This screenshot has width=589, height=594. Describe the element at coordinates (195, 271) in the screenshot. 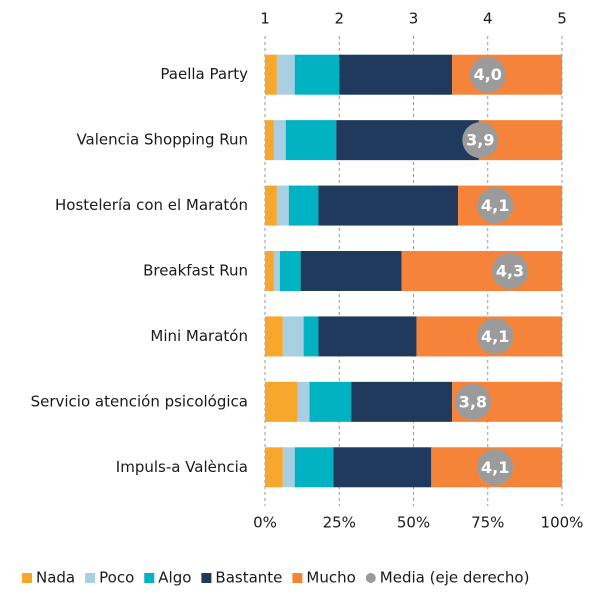

I see `category-label: Breakfast Run` at that location.